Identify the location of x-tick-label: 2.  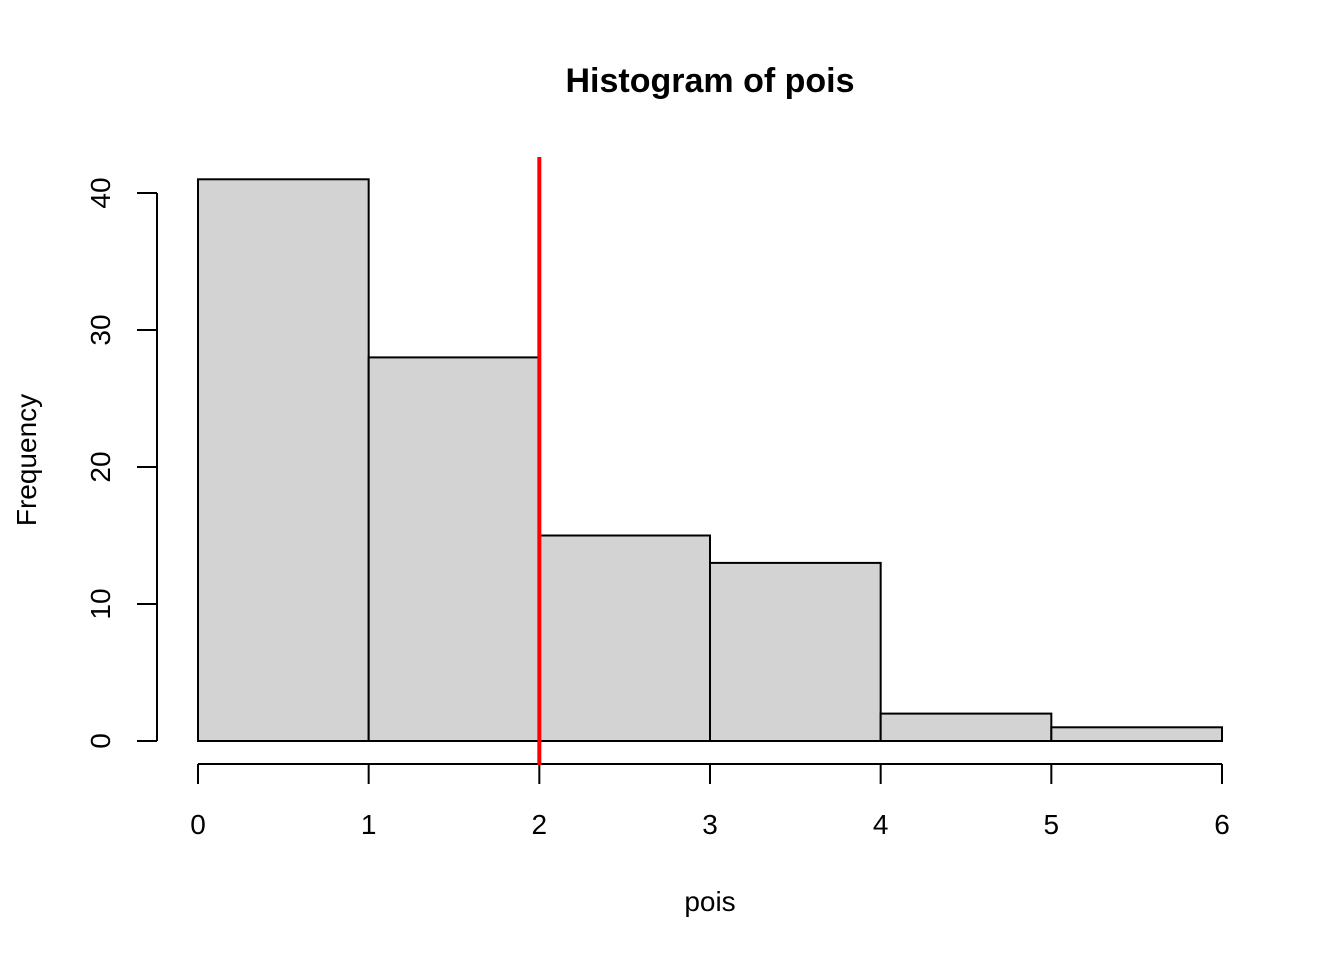
(540, 824).